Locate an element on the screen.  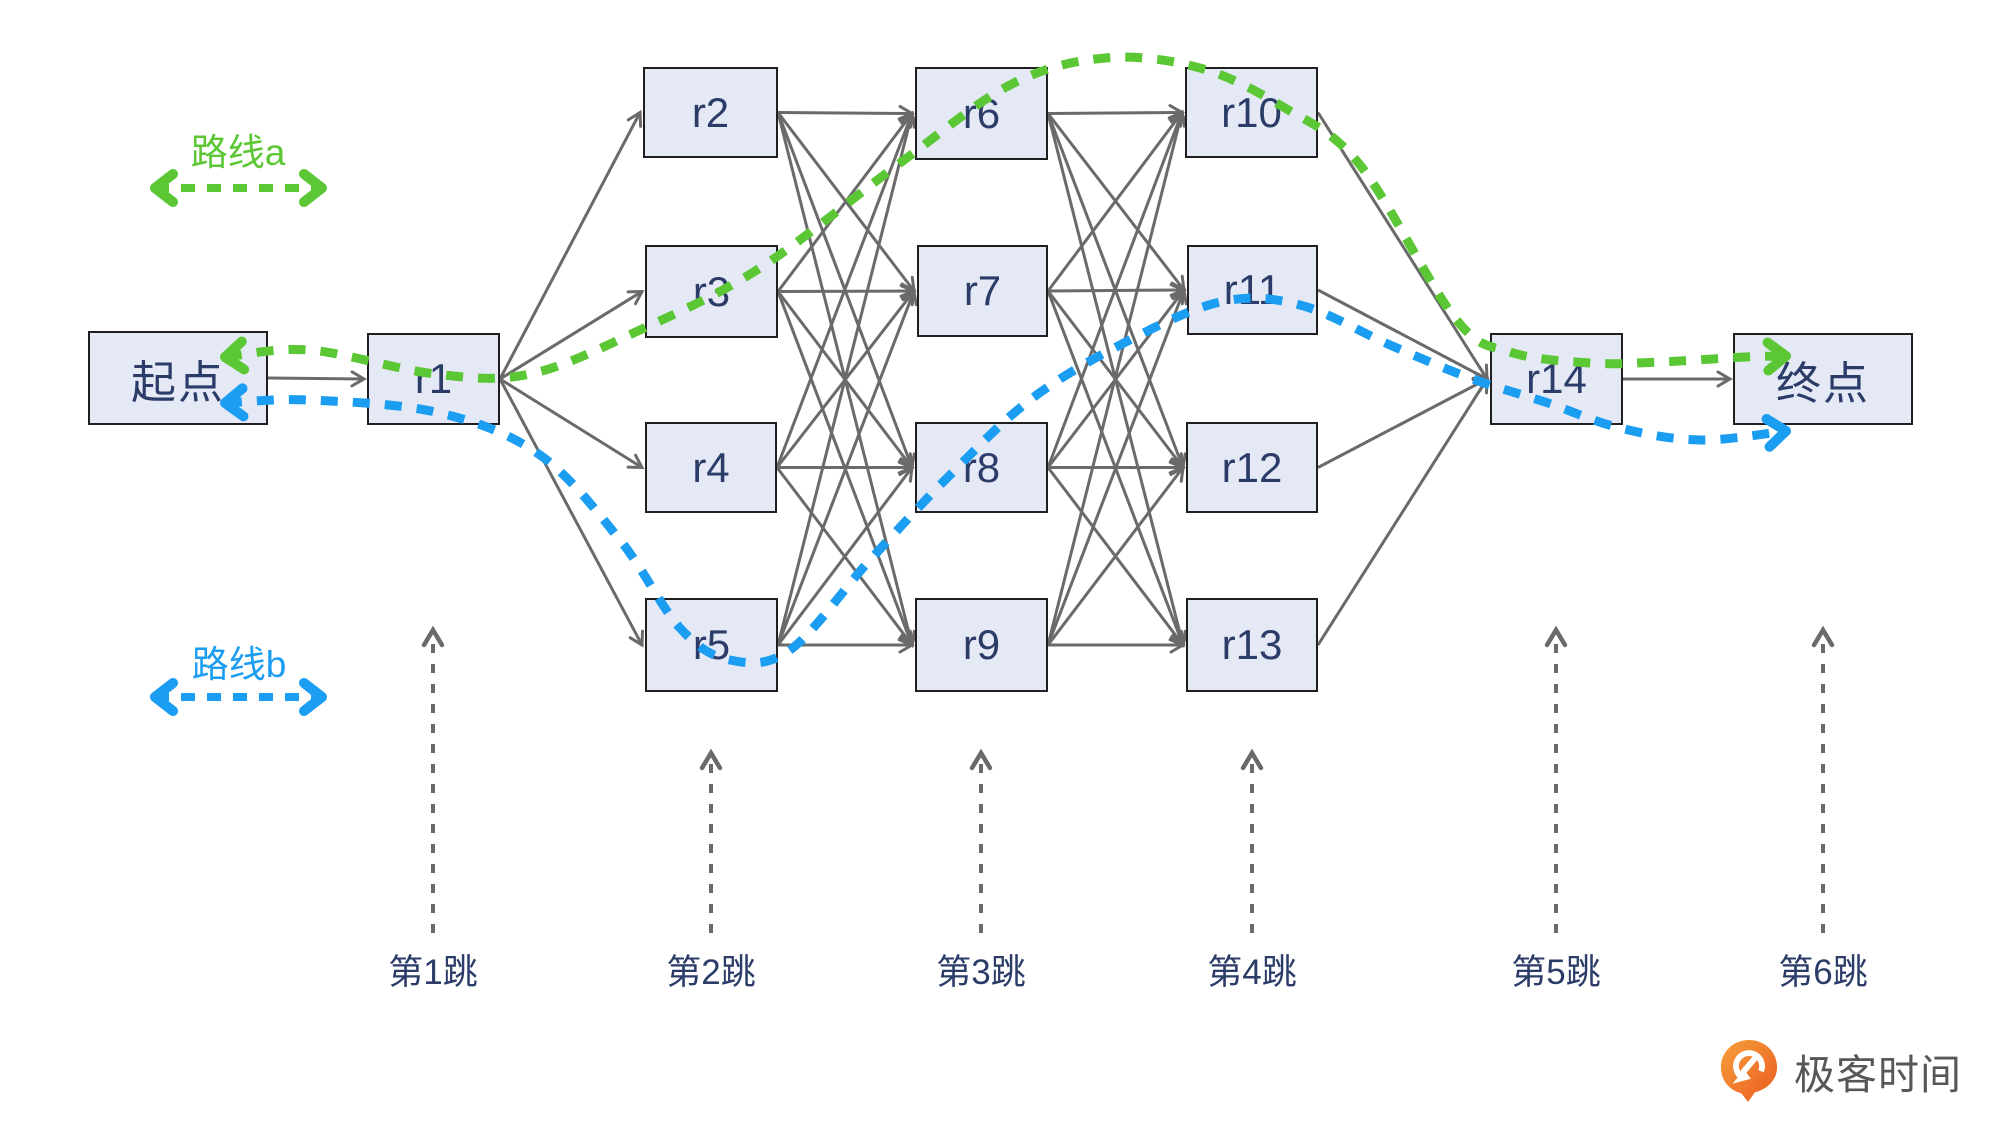
node-r9: r9 is located at coordinates (981, 645).